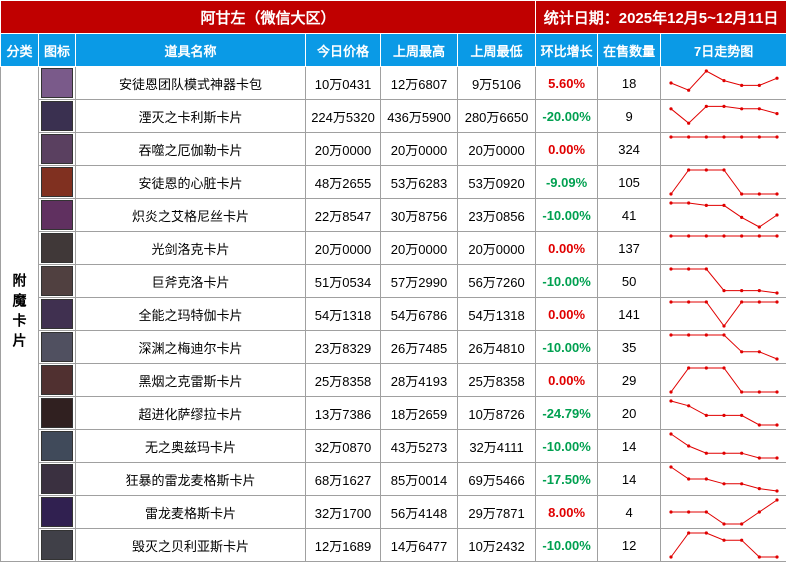  I want to click on category-cell: 附魔卡片, so click(19, 314).